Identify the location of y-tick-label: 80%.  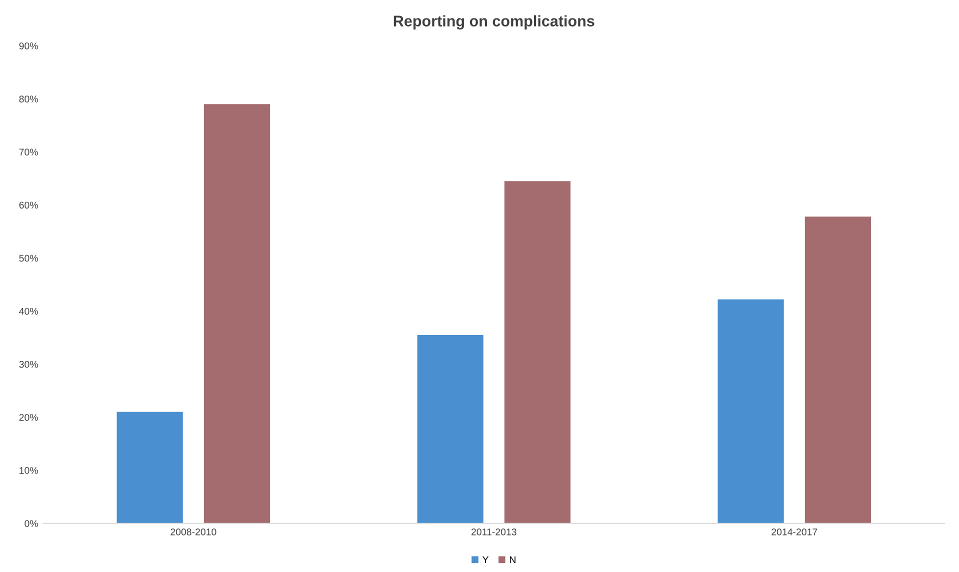
(28, 99).